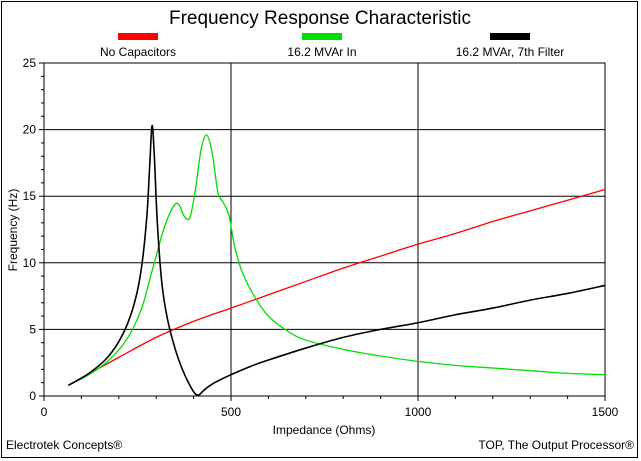 The height and width of the screenshot is (461, 641). I want to click on y-tick-label-1: 5, so click(32, 329).